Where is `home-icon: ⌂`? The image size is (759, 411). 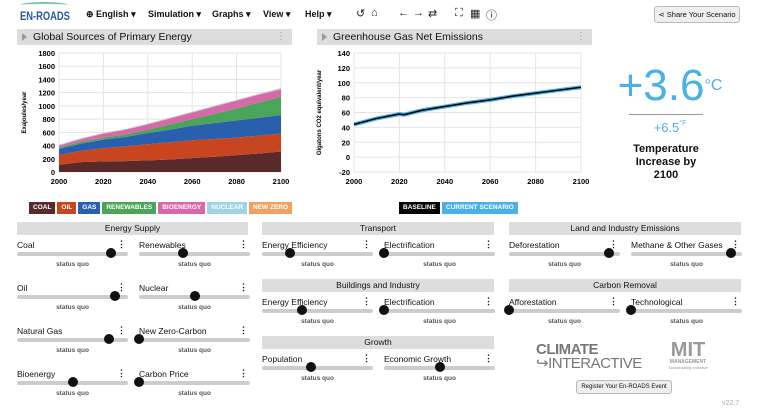
home-icon: ⌂ is located at coordinates (374, 13).